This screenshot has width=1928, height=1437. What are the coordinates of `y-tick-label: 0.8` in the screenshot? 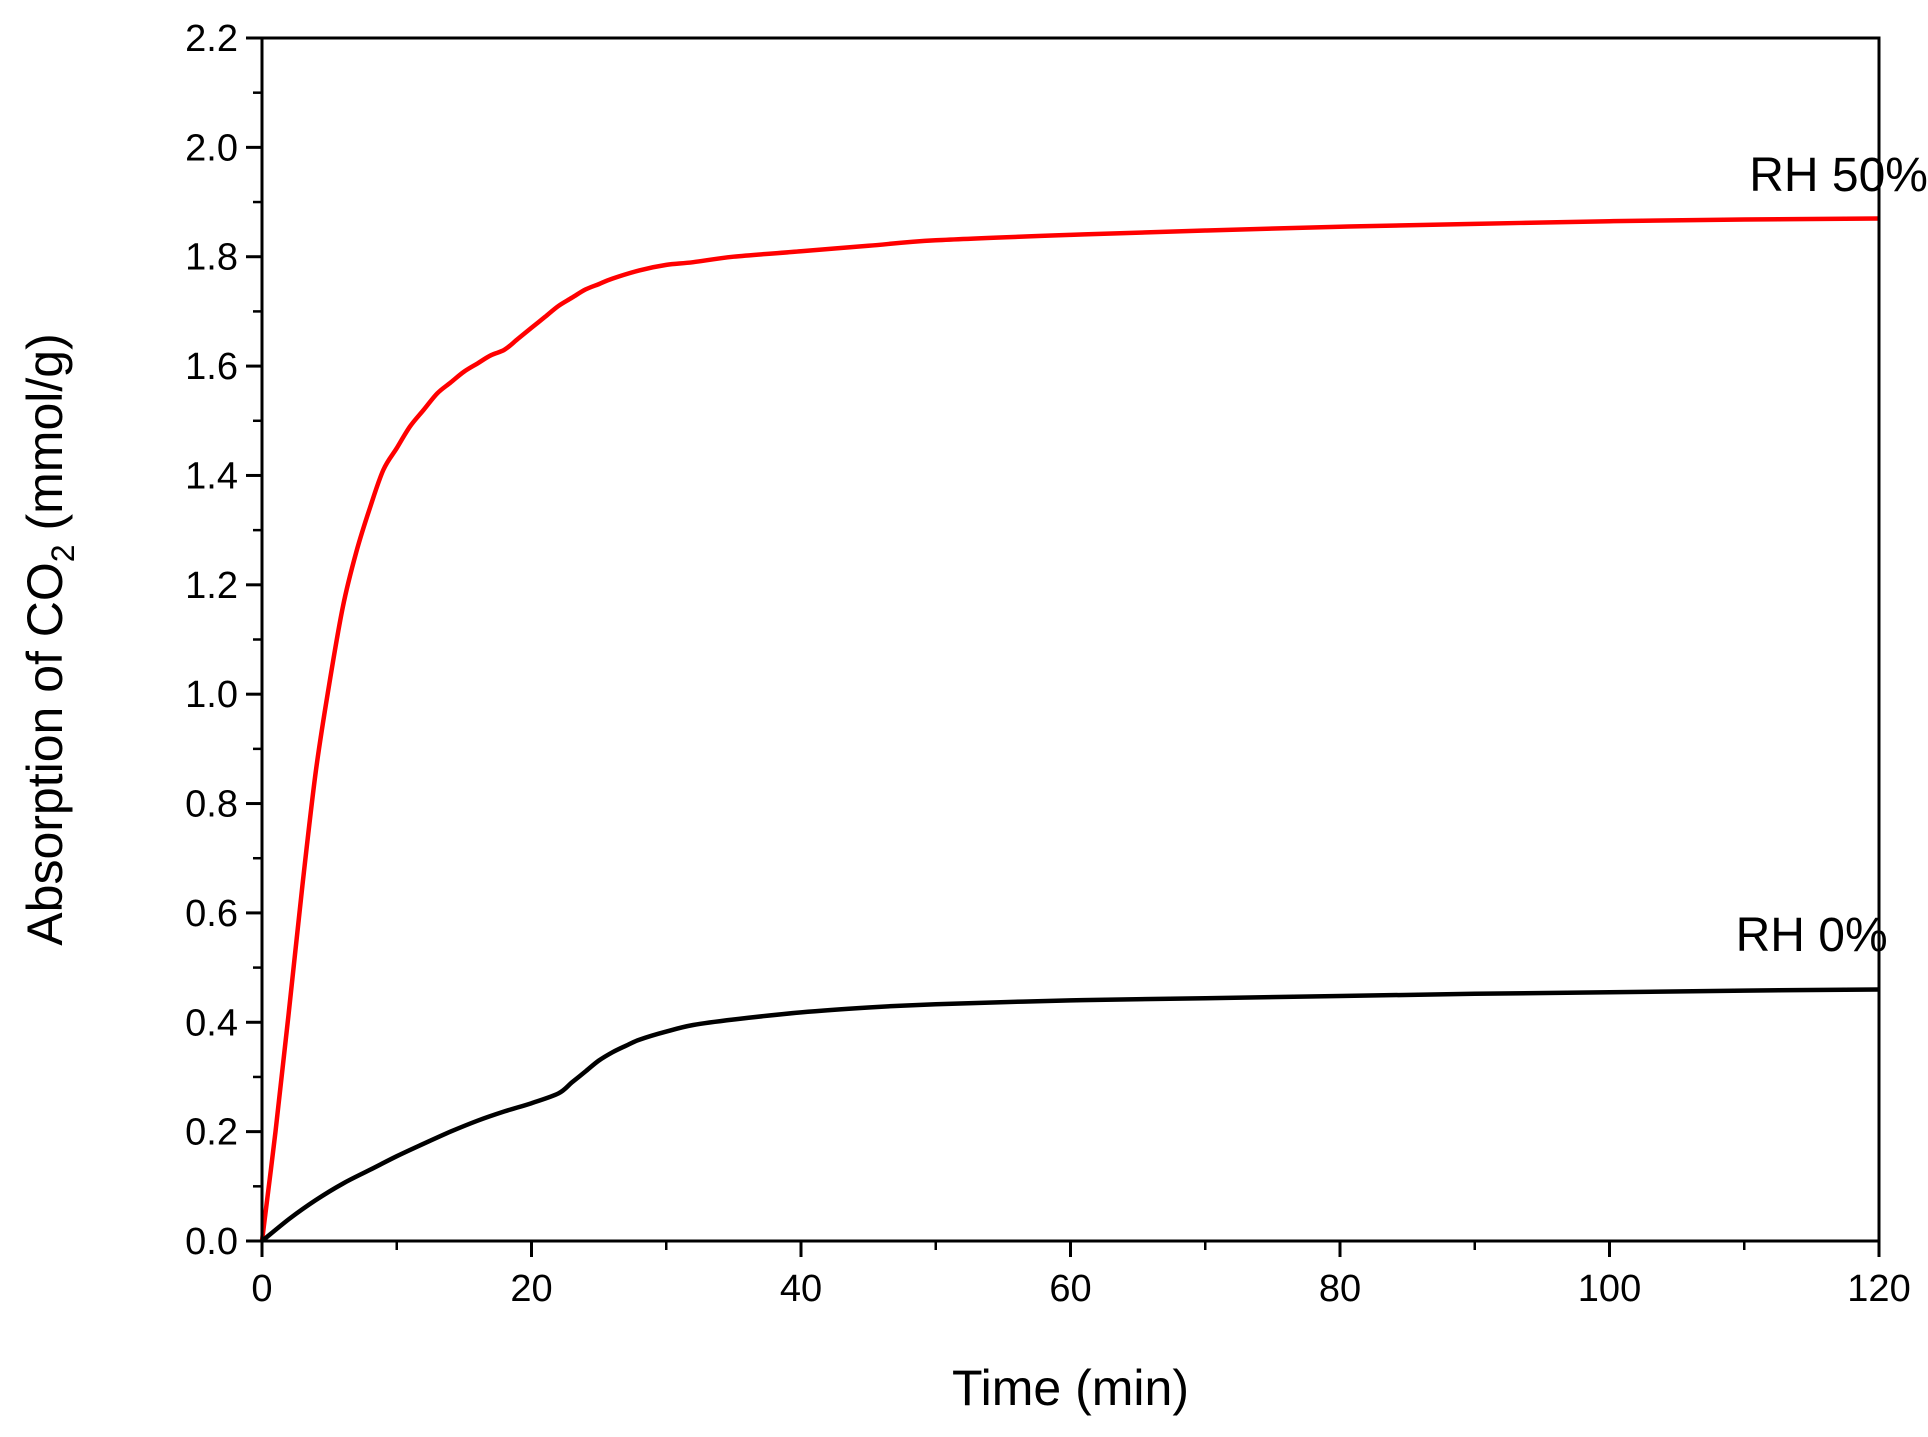 It's located at (211, 805).